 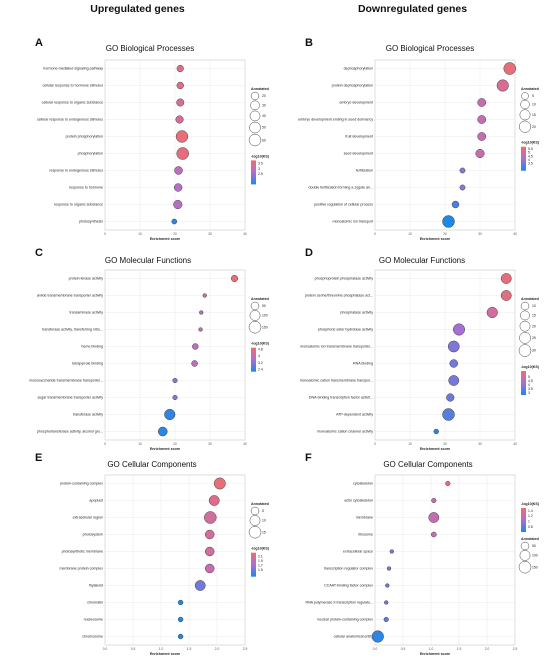 I want to click on size-legend-label: 15, so click(x=534, y=115).